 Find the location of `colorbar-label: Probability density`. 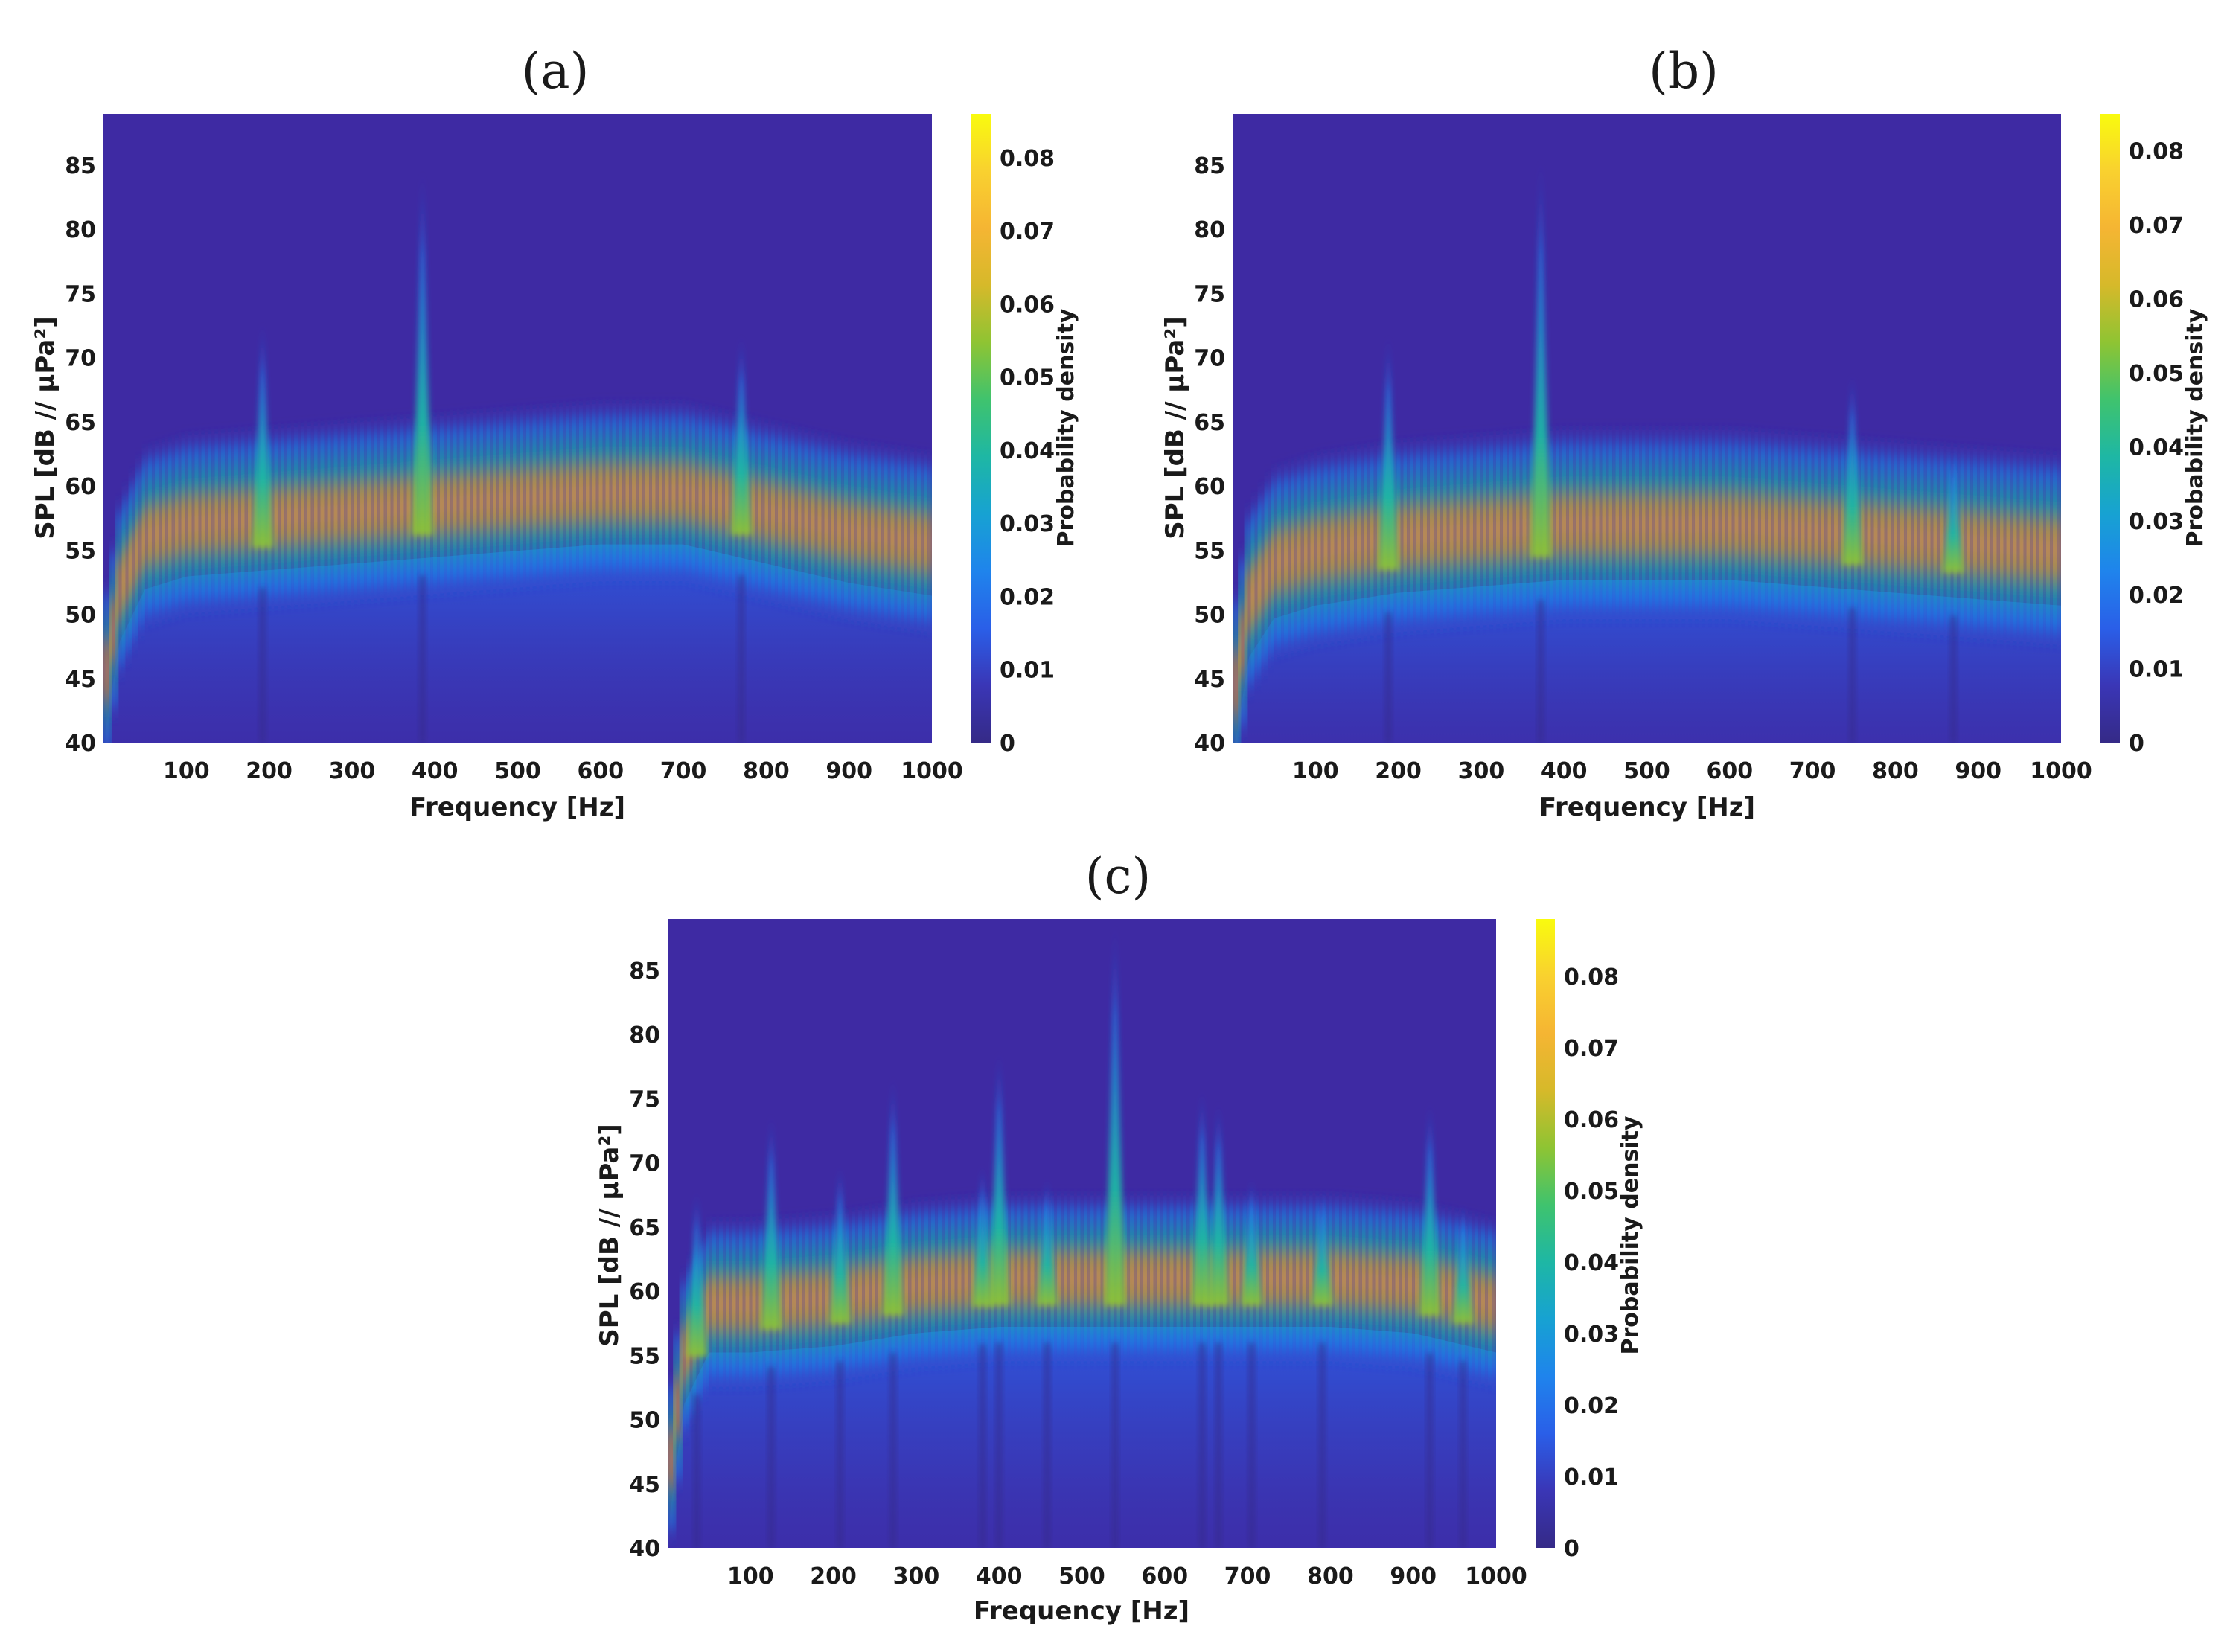

colorbar-label: Probability density is located at coordinates (2195, 427).